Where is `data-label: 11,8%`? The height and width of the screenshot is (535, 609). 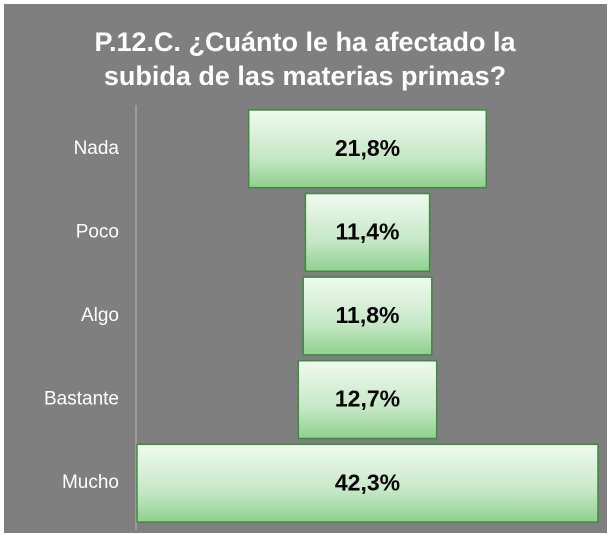
data-label: 11,8% is located at coordinates (368, 315).